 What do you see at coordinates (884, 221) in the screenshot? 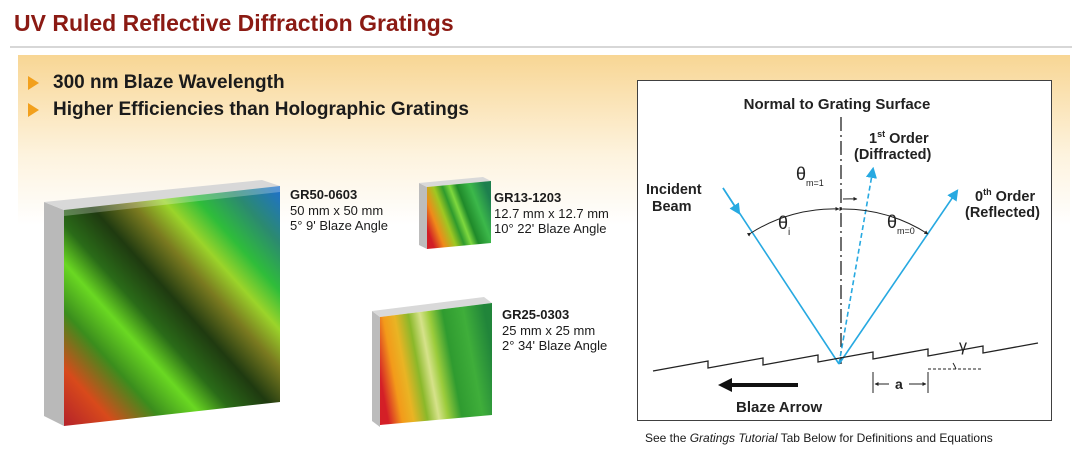
I see `arc-theta-m0` at bounding box center [884, 221].